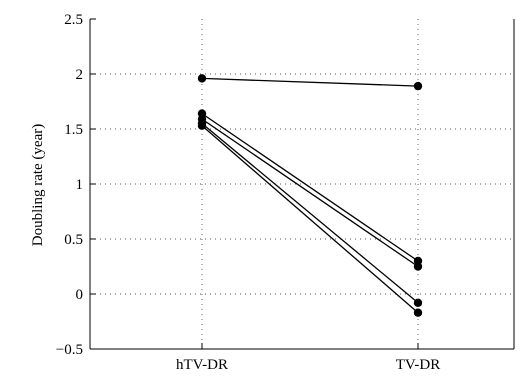 This screenshot has height=376, width=526. What do you see at coordinates (80, 185) in the screenshot?
I see `y-tick-label: 1` at bounding box center [80, 185].